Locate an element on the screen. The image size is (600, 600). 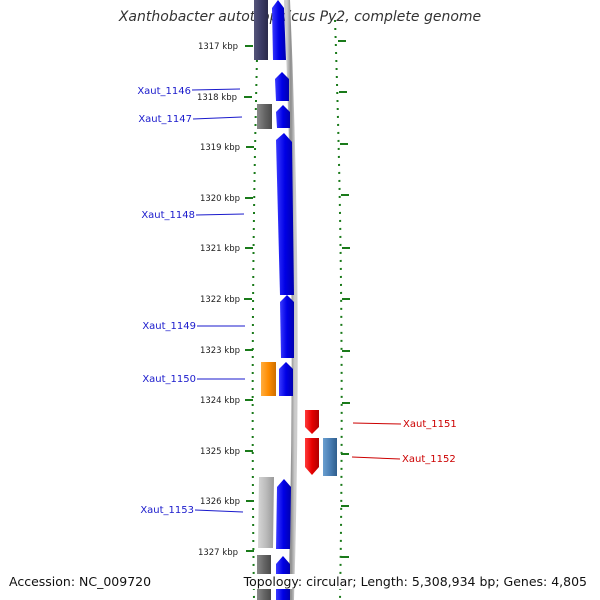
tick-1327: 1327 kbp is located at coordinates (273, 553).